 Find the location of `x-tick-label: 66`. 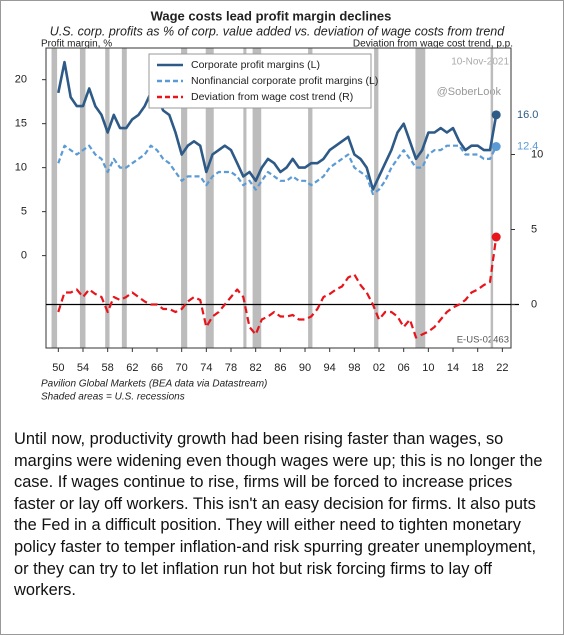

x-tick-label: 66 is located at coordinates (157, 368).